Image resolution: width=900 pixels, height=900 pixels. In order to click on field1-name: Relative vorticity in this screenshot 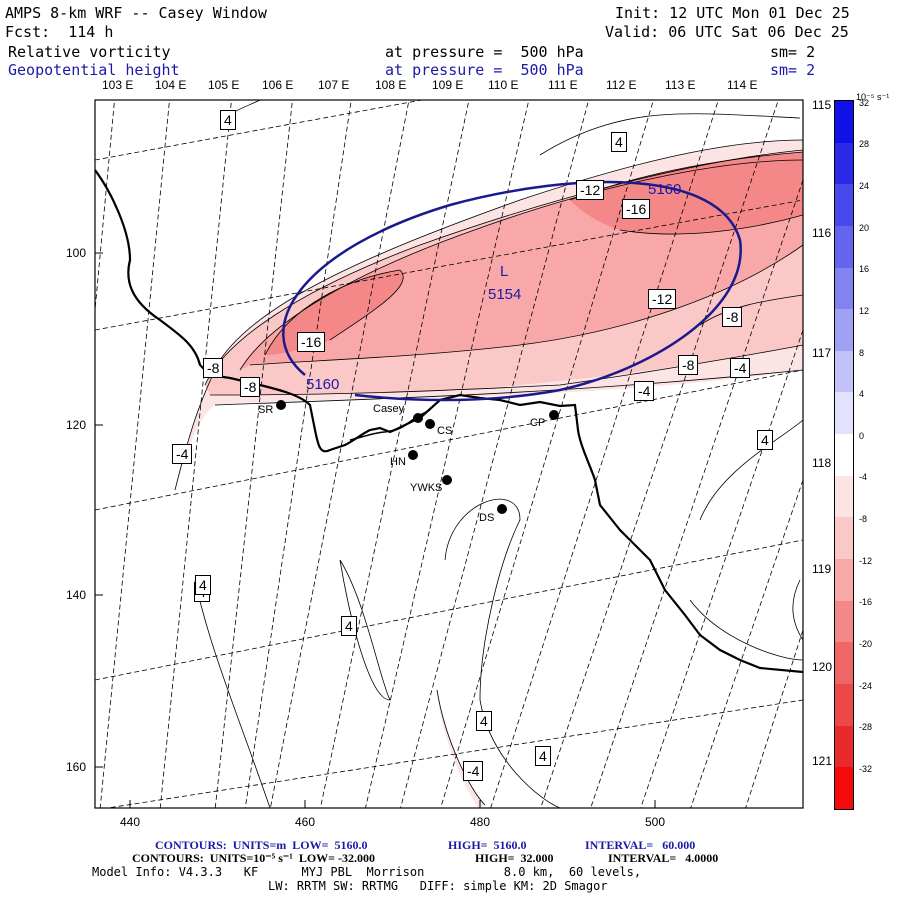, I will do `click(89, 52)`.